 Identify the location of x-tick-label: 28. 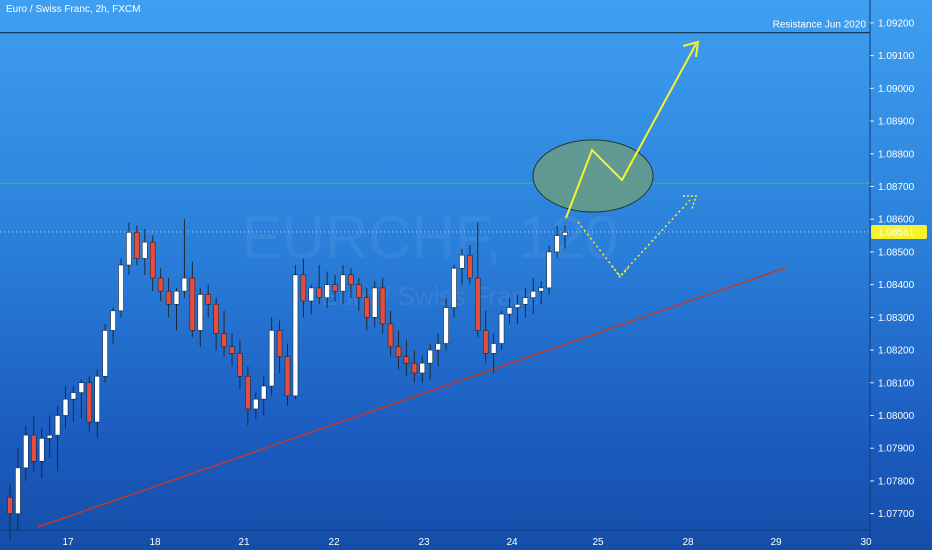
(688, 542).